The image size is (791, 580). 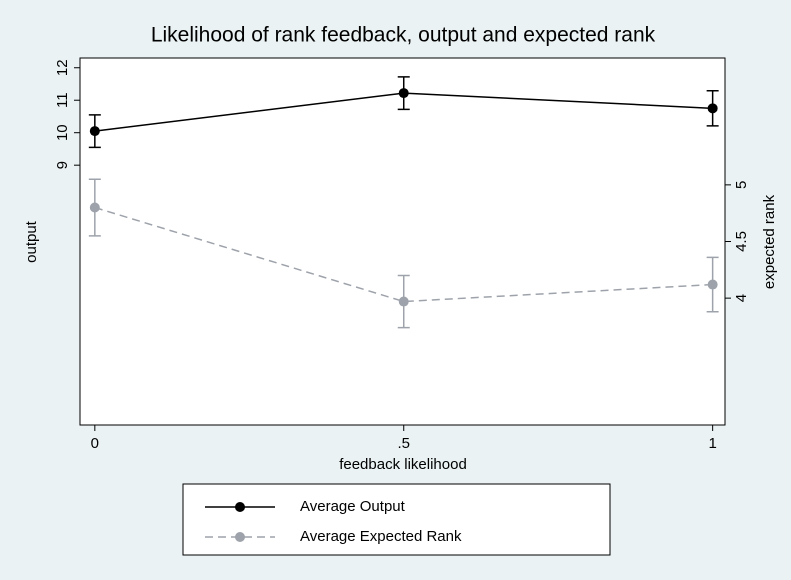 What do you see at coordinates (353, 506) in the screenshot?
I see `legend-label: Average Output` at bounding box center [353, 506].